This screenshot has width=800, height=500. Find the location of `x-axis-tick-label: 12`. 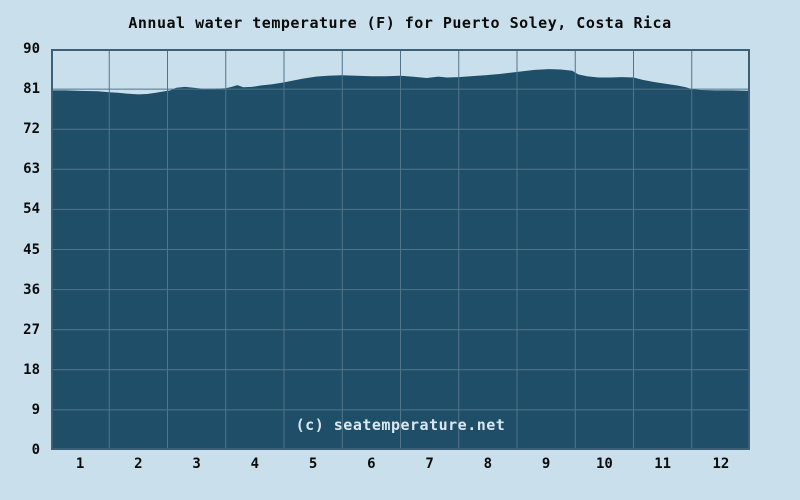

x-axis-tick-label: 12 is located at coordinates (721, 464).